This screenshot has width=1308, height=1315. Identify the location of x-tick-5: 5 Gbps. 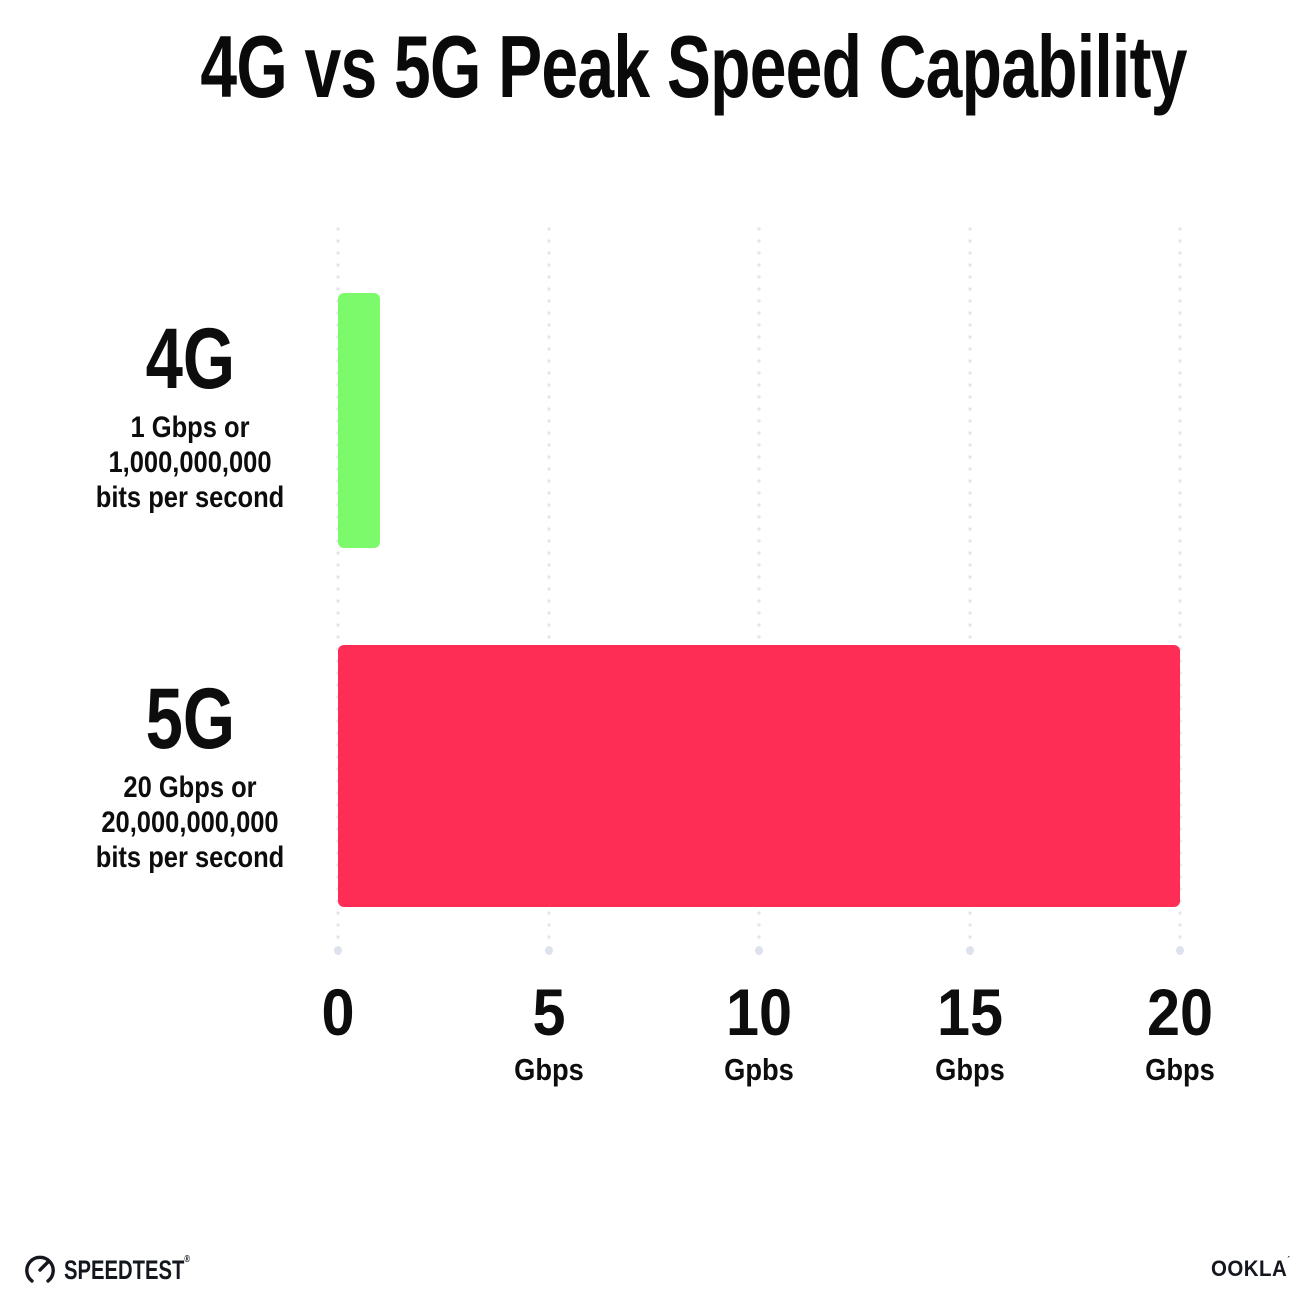
(548, 1031).